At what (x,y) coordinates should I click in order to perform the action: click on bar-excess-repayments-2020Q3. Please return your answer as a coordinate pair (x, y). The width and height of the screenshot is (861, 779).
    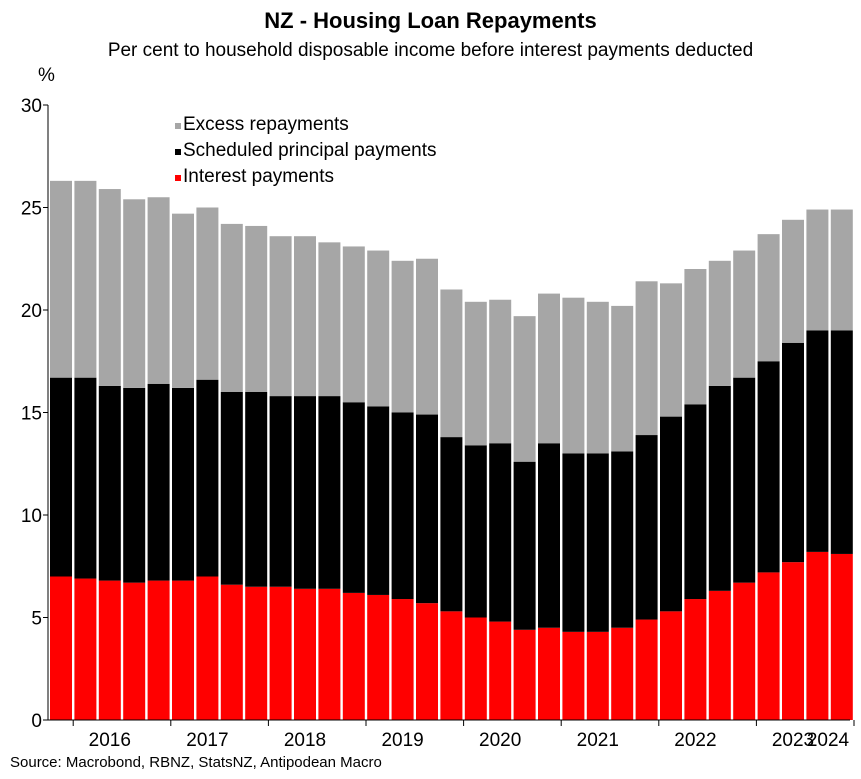
    Looking at the image, I should click on (524, 389).